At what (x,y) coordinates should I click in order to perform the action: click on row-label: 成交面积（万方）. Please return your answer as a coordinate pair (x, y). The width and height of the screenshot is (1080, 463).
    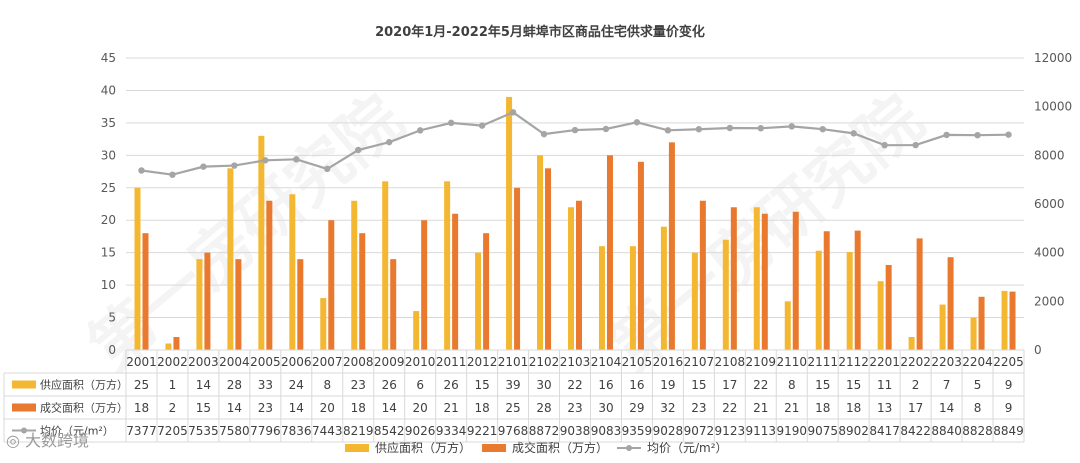
    Looking at the image, I should click on (84, 408).